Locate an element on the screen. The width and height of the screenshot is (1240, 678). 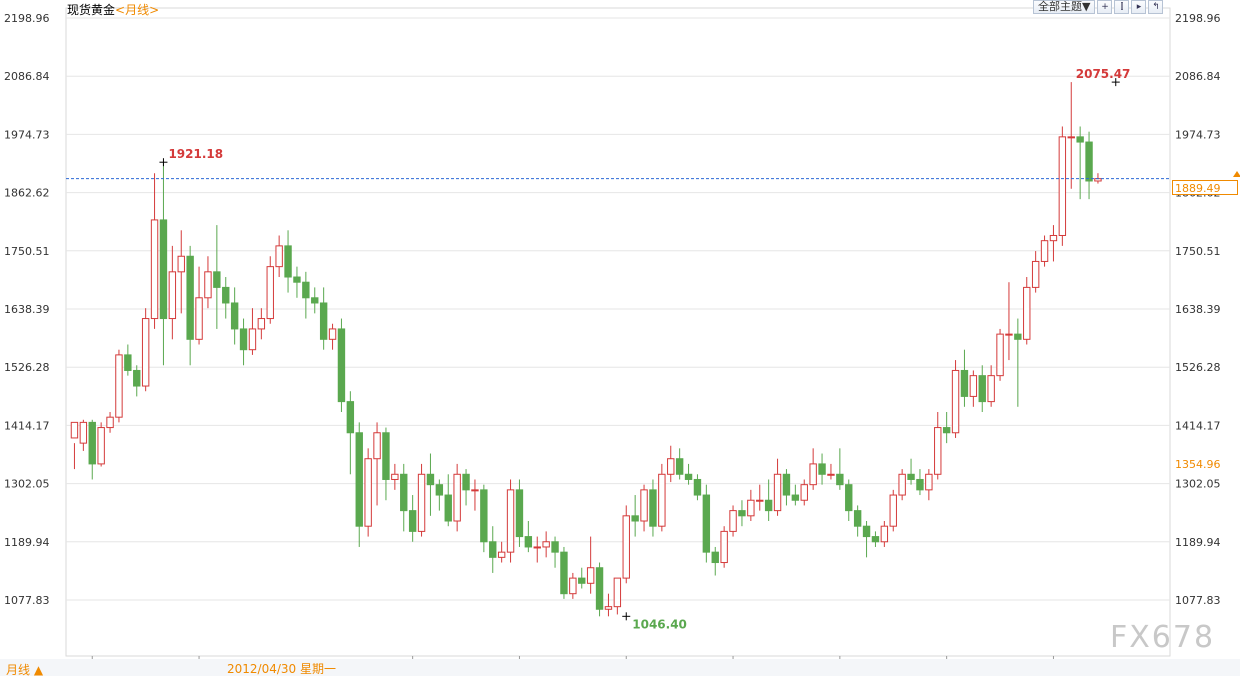
y-tick-label-left: 1862.62 is located at coordinates (27, 193).